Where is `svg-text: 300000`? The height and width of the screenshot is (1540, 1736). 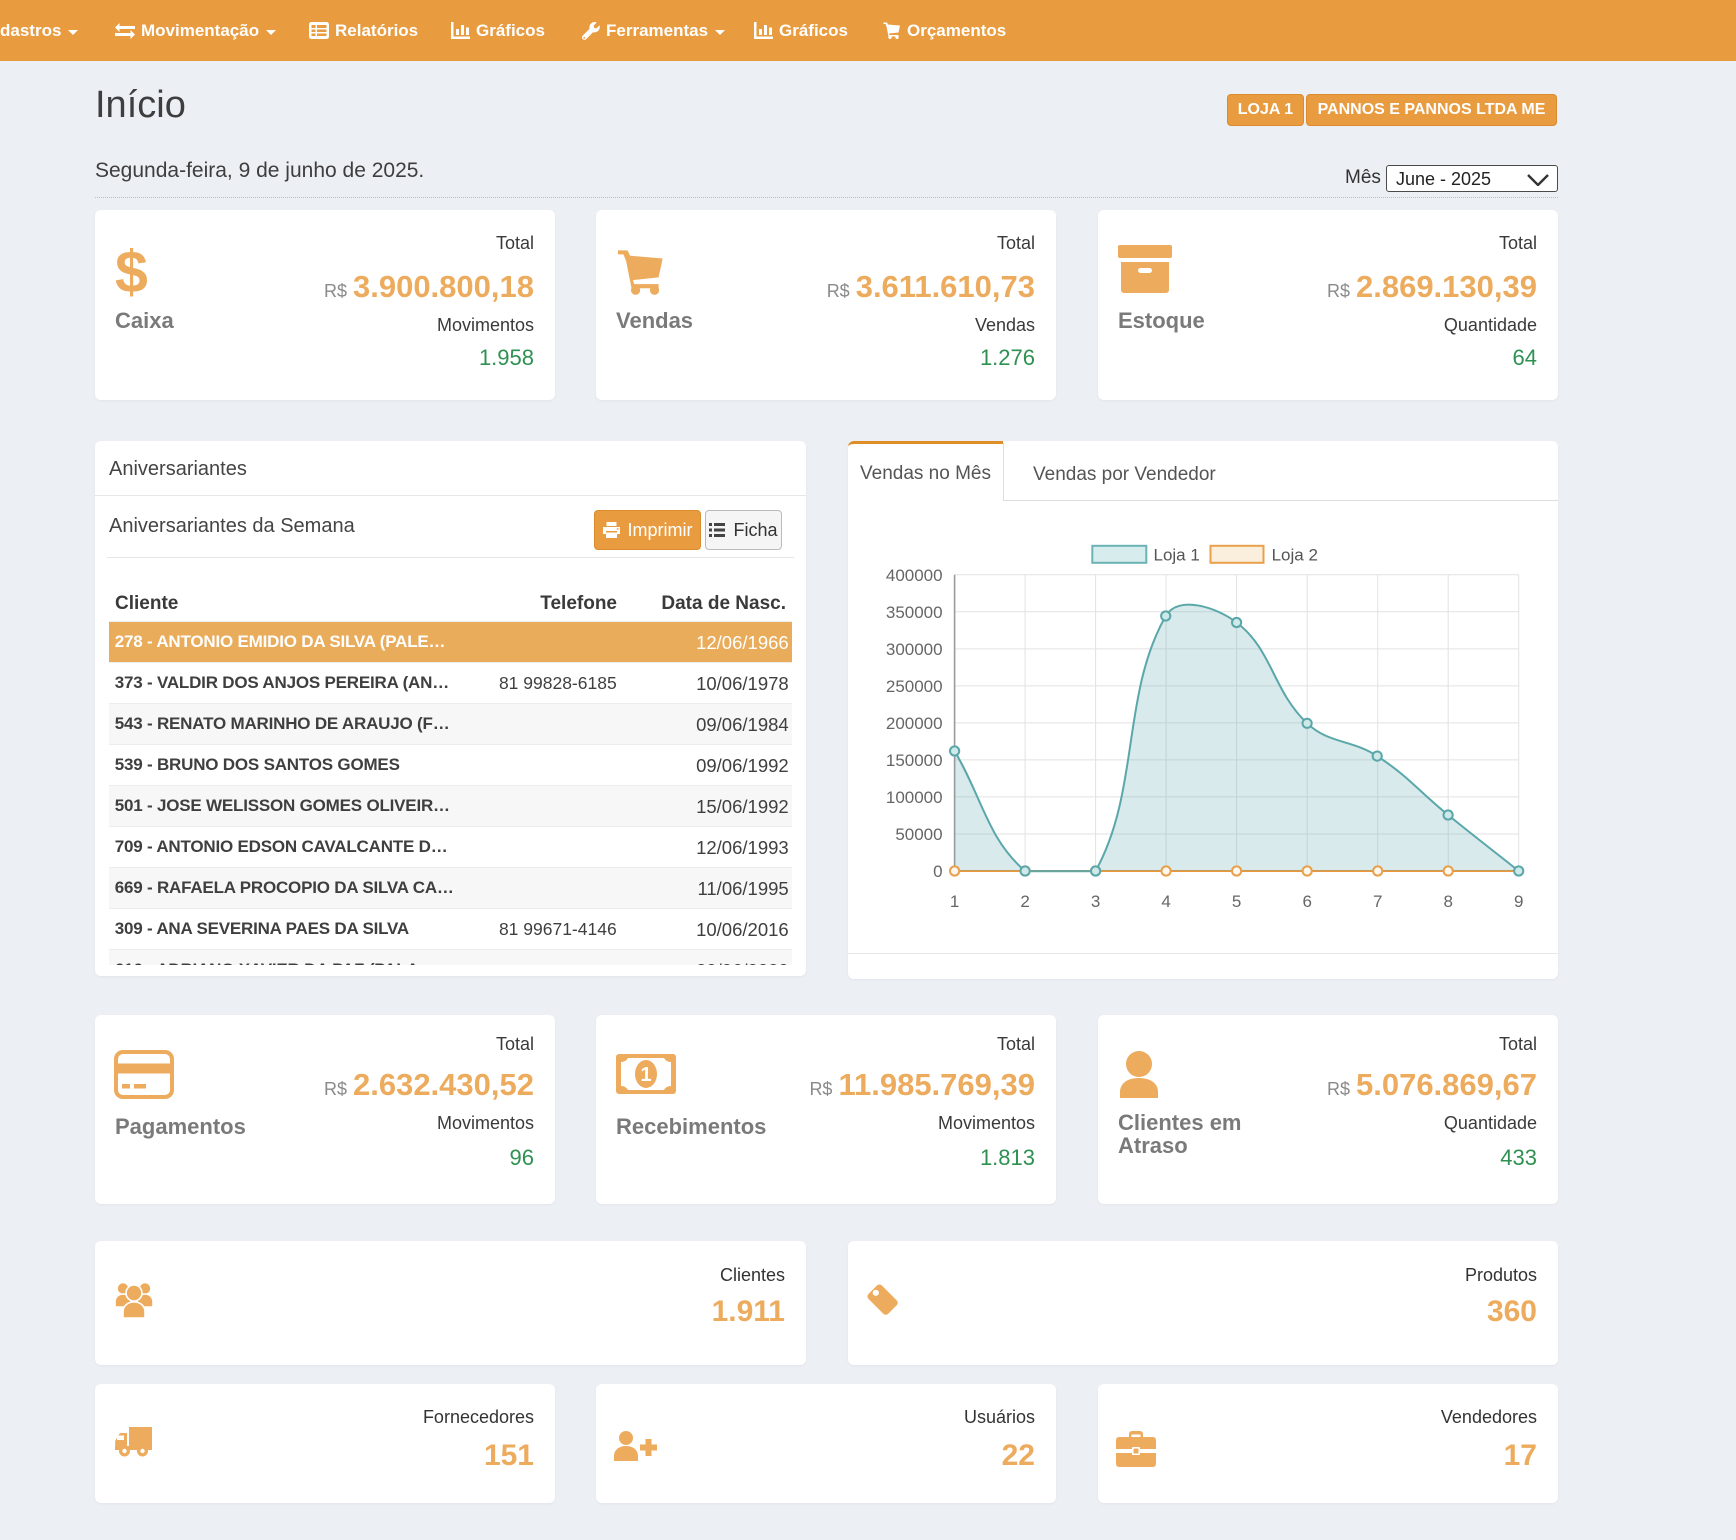
svg-text: 300000 is located at coordinates (914, 649).